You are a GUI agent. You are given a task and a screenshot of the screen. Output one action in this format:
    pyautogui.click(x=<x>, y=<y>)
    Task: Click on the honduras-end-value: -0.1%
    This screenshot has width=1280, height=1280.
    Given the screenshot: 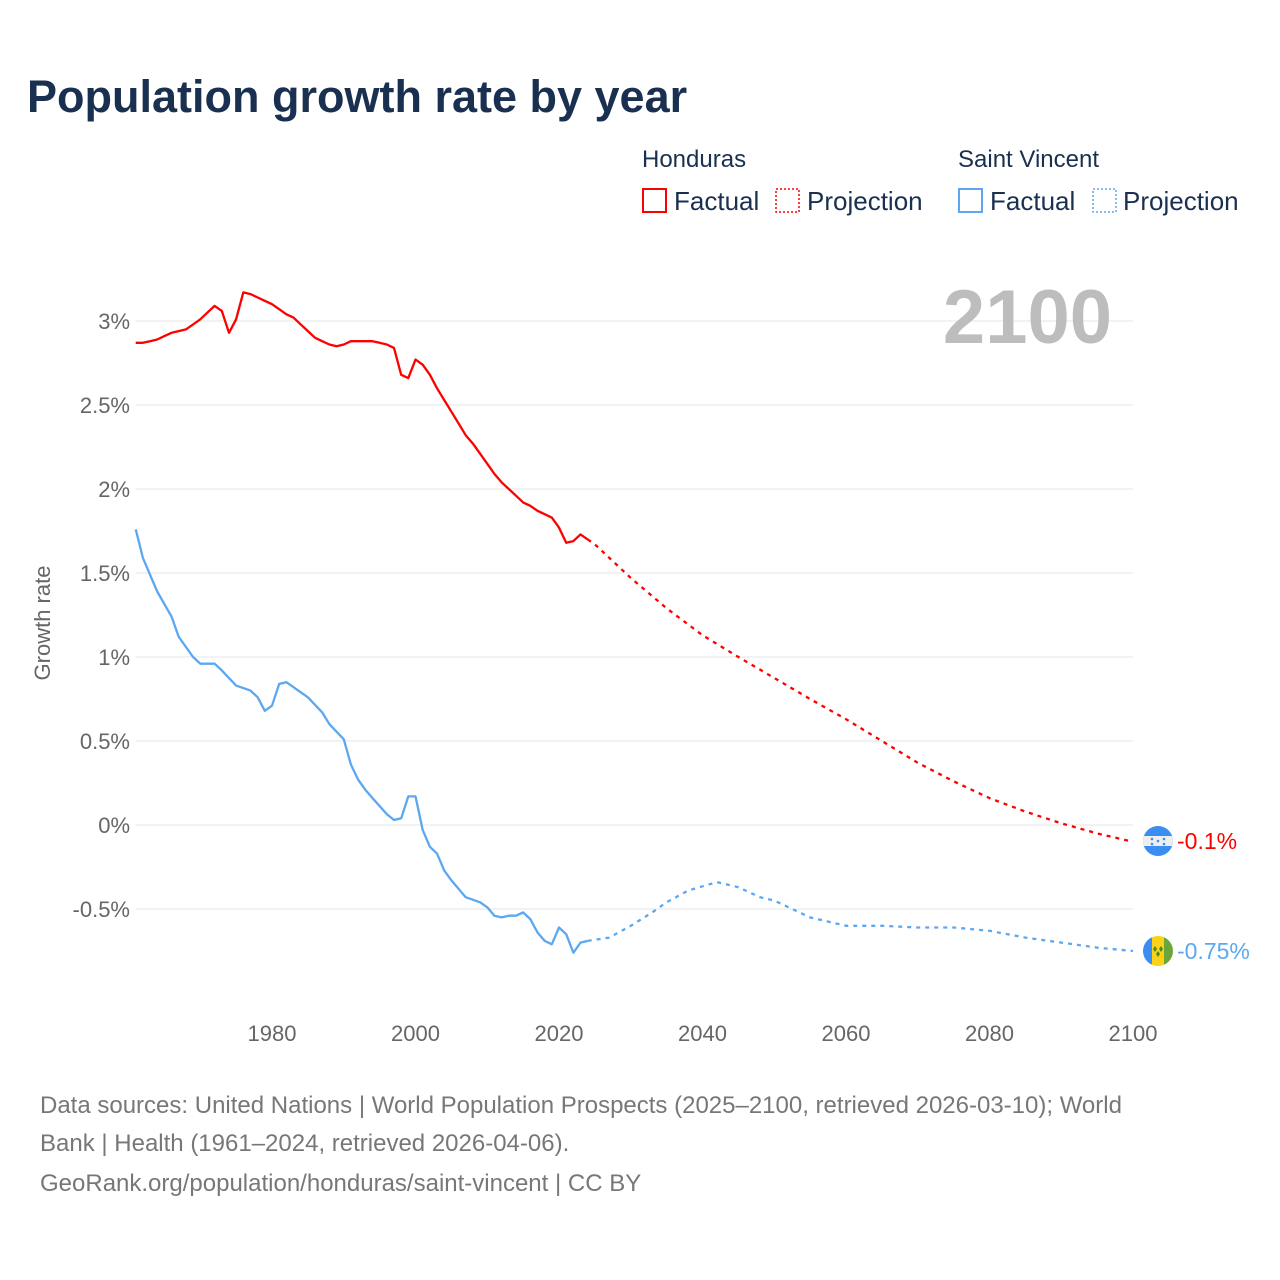 What is the action you would take?
    pyautogui.click(x=1207, y=841)
    